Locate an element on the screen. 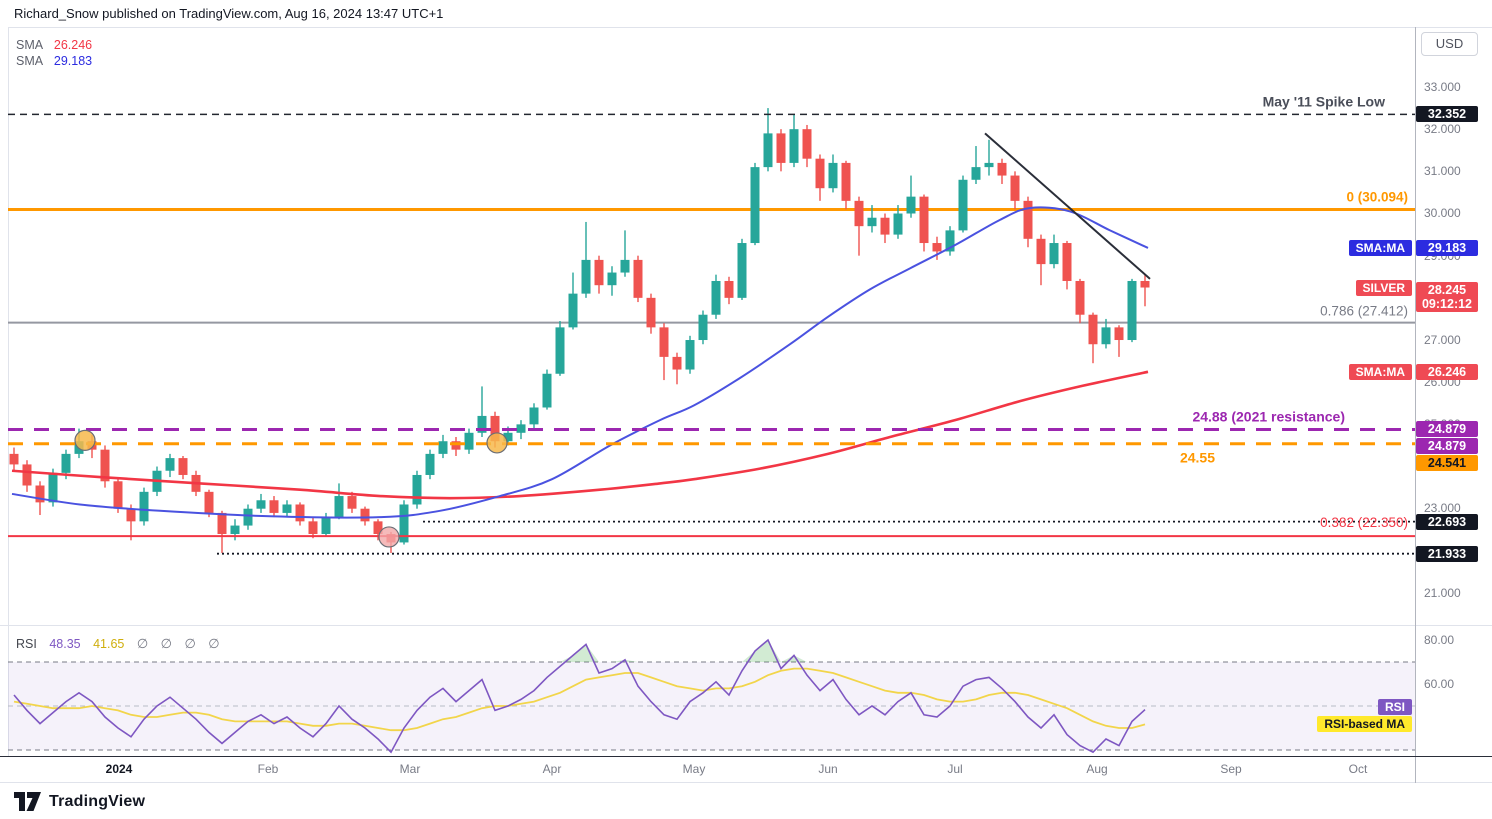  rsi-ma-line is located at coordinates (579, 699).